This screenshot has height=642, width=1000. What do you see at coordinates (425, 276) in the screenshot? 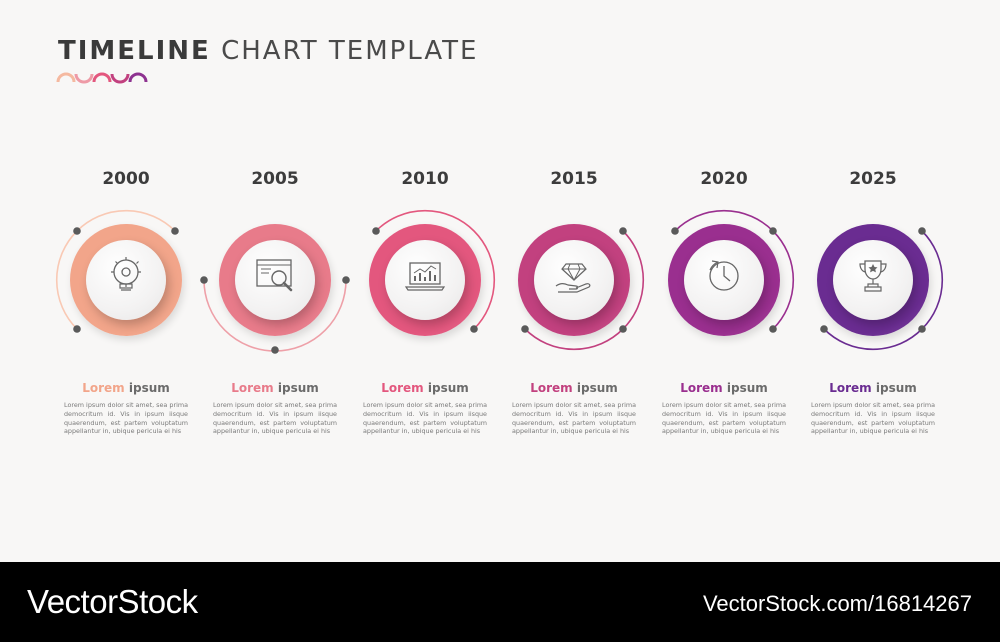
I see `laptop-chart-icon` at bounding box center [425, 276].